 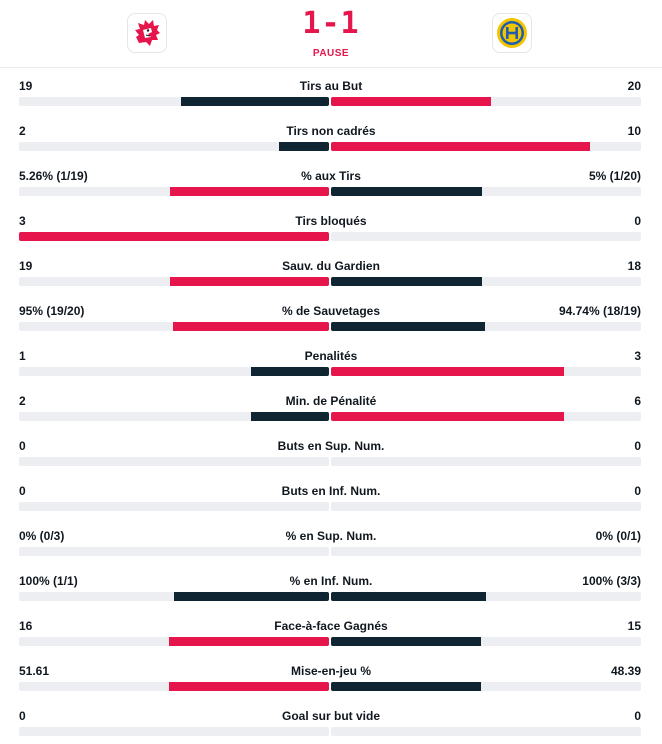 I want to click on stat-label: % en Inf. Num., so click(x=331, y=581).